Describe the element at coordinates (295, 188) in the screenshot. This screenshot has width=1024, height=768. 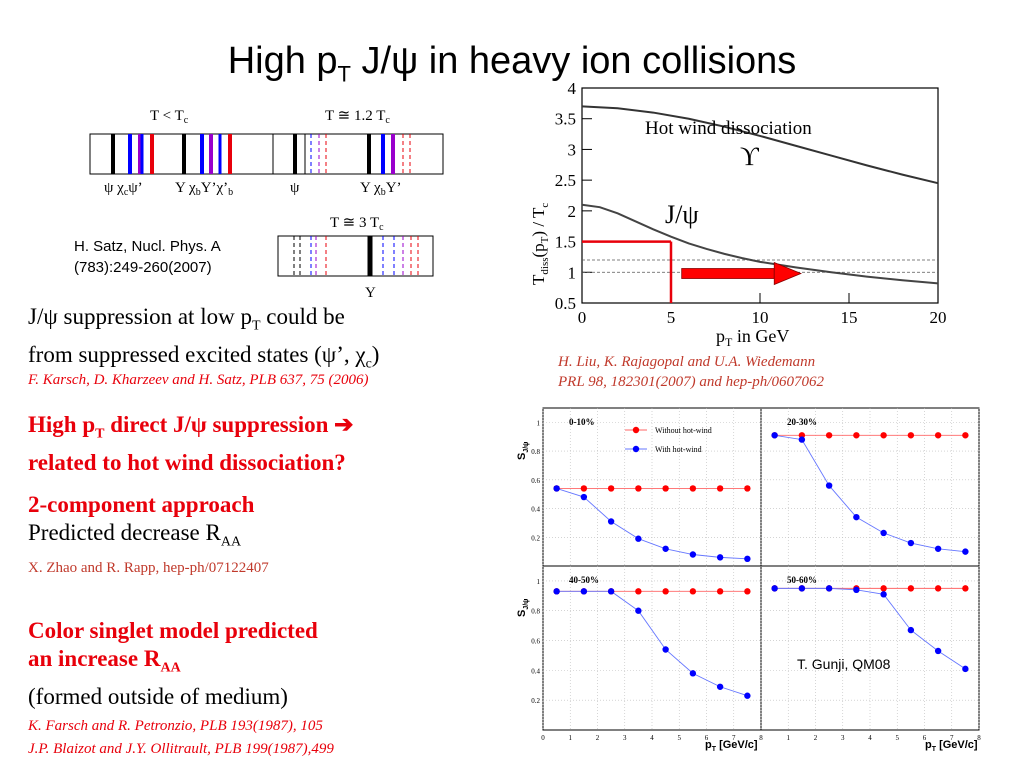
I see `spectrum-psi-label: ψ` at that location.